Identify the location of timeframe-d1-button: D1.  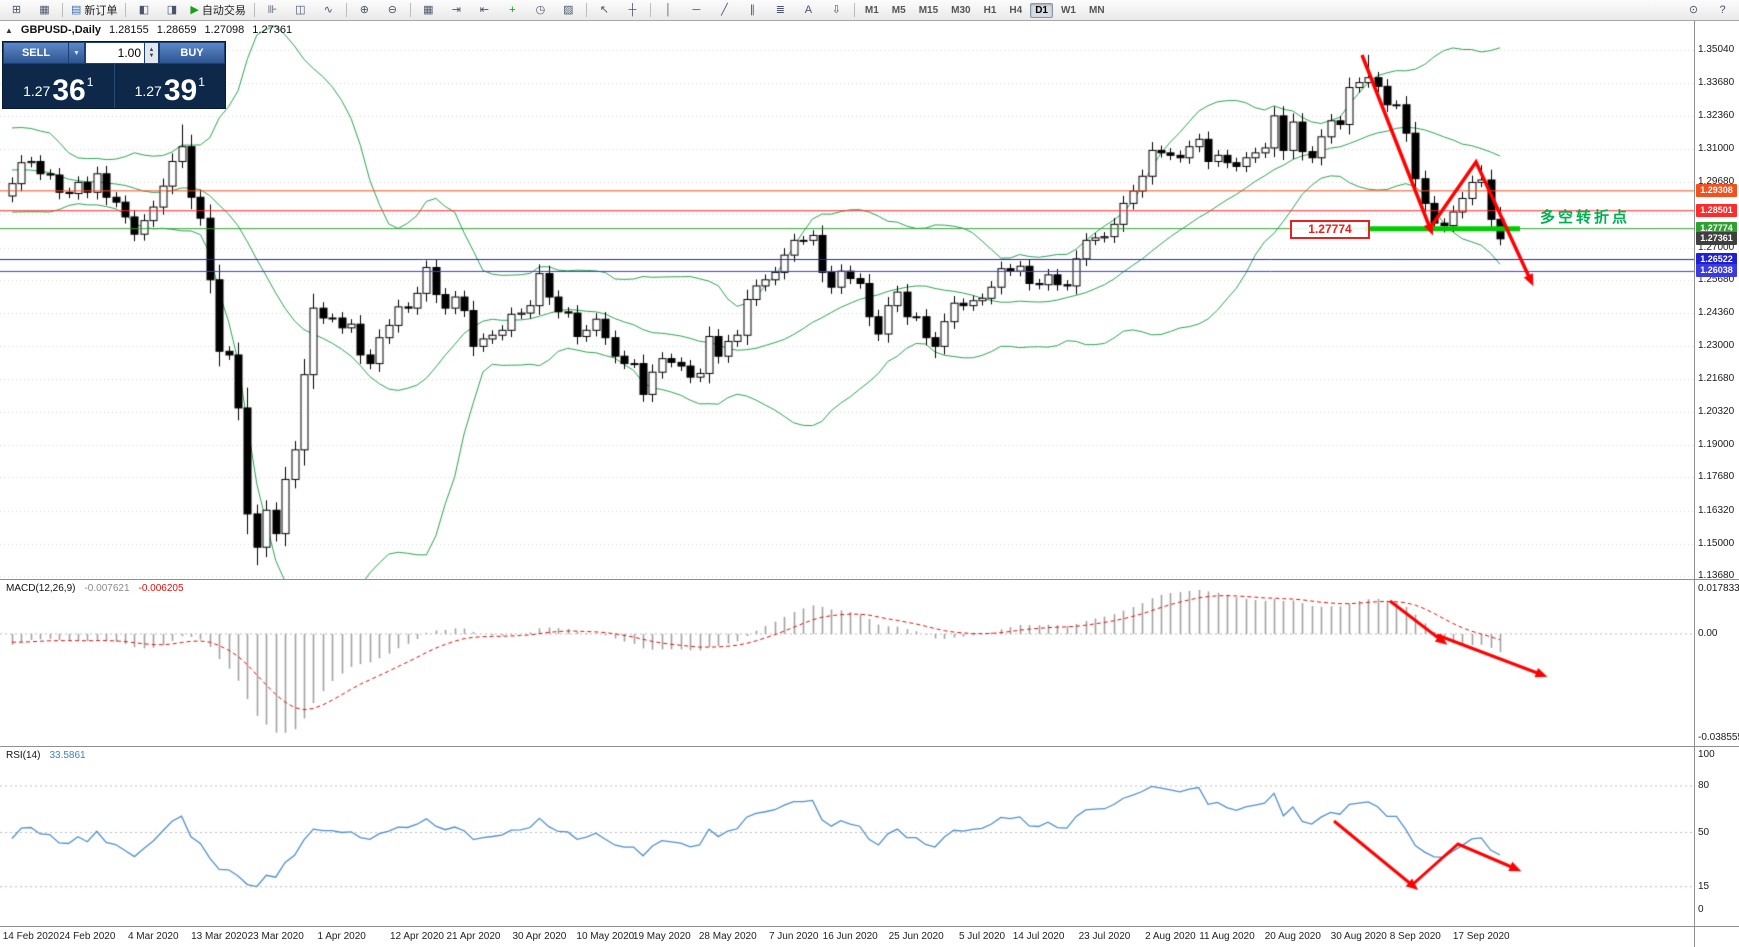
(1041, 10).